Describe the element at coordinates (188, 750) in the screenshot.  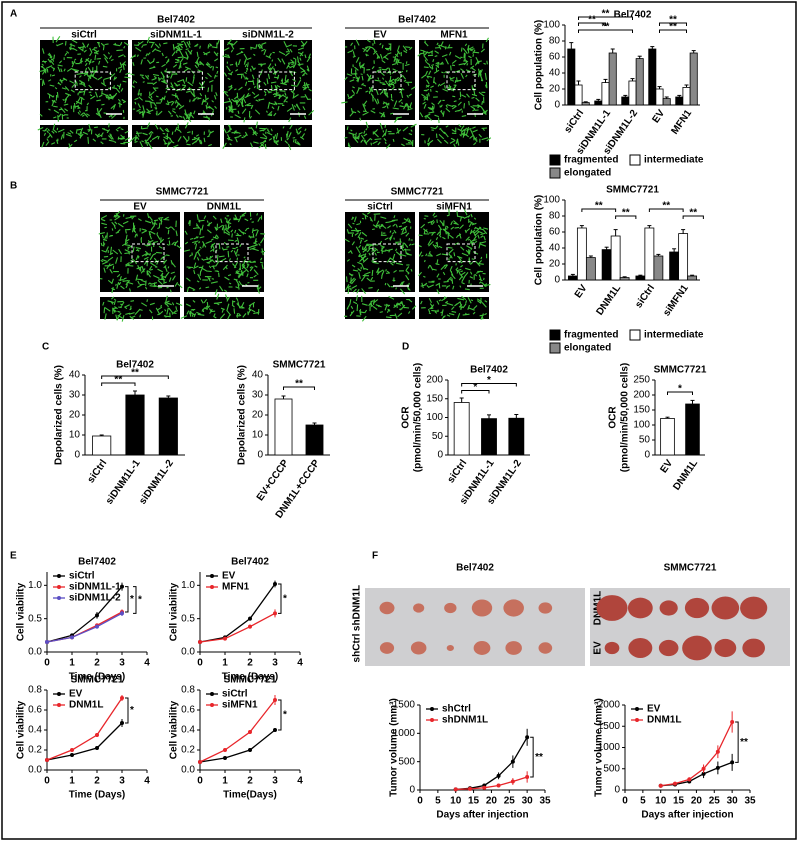
I see `y-tick-label: 0.2` at that location.